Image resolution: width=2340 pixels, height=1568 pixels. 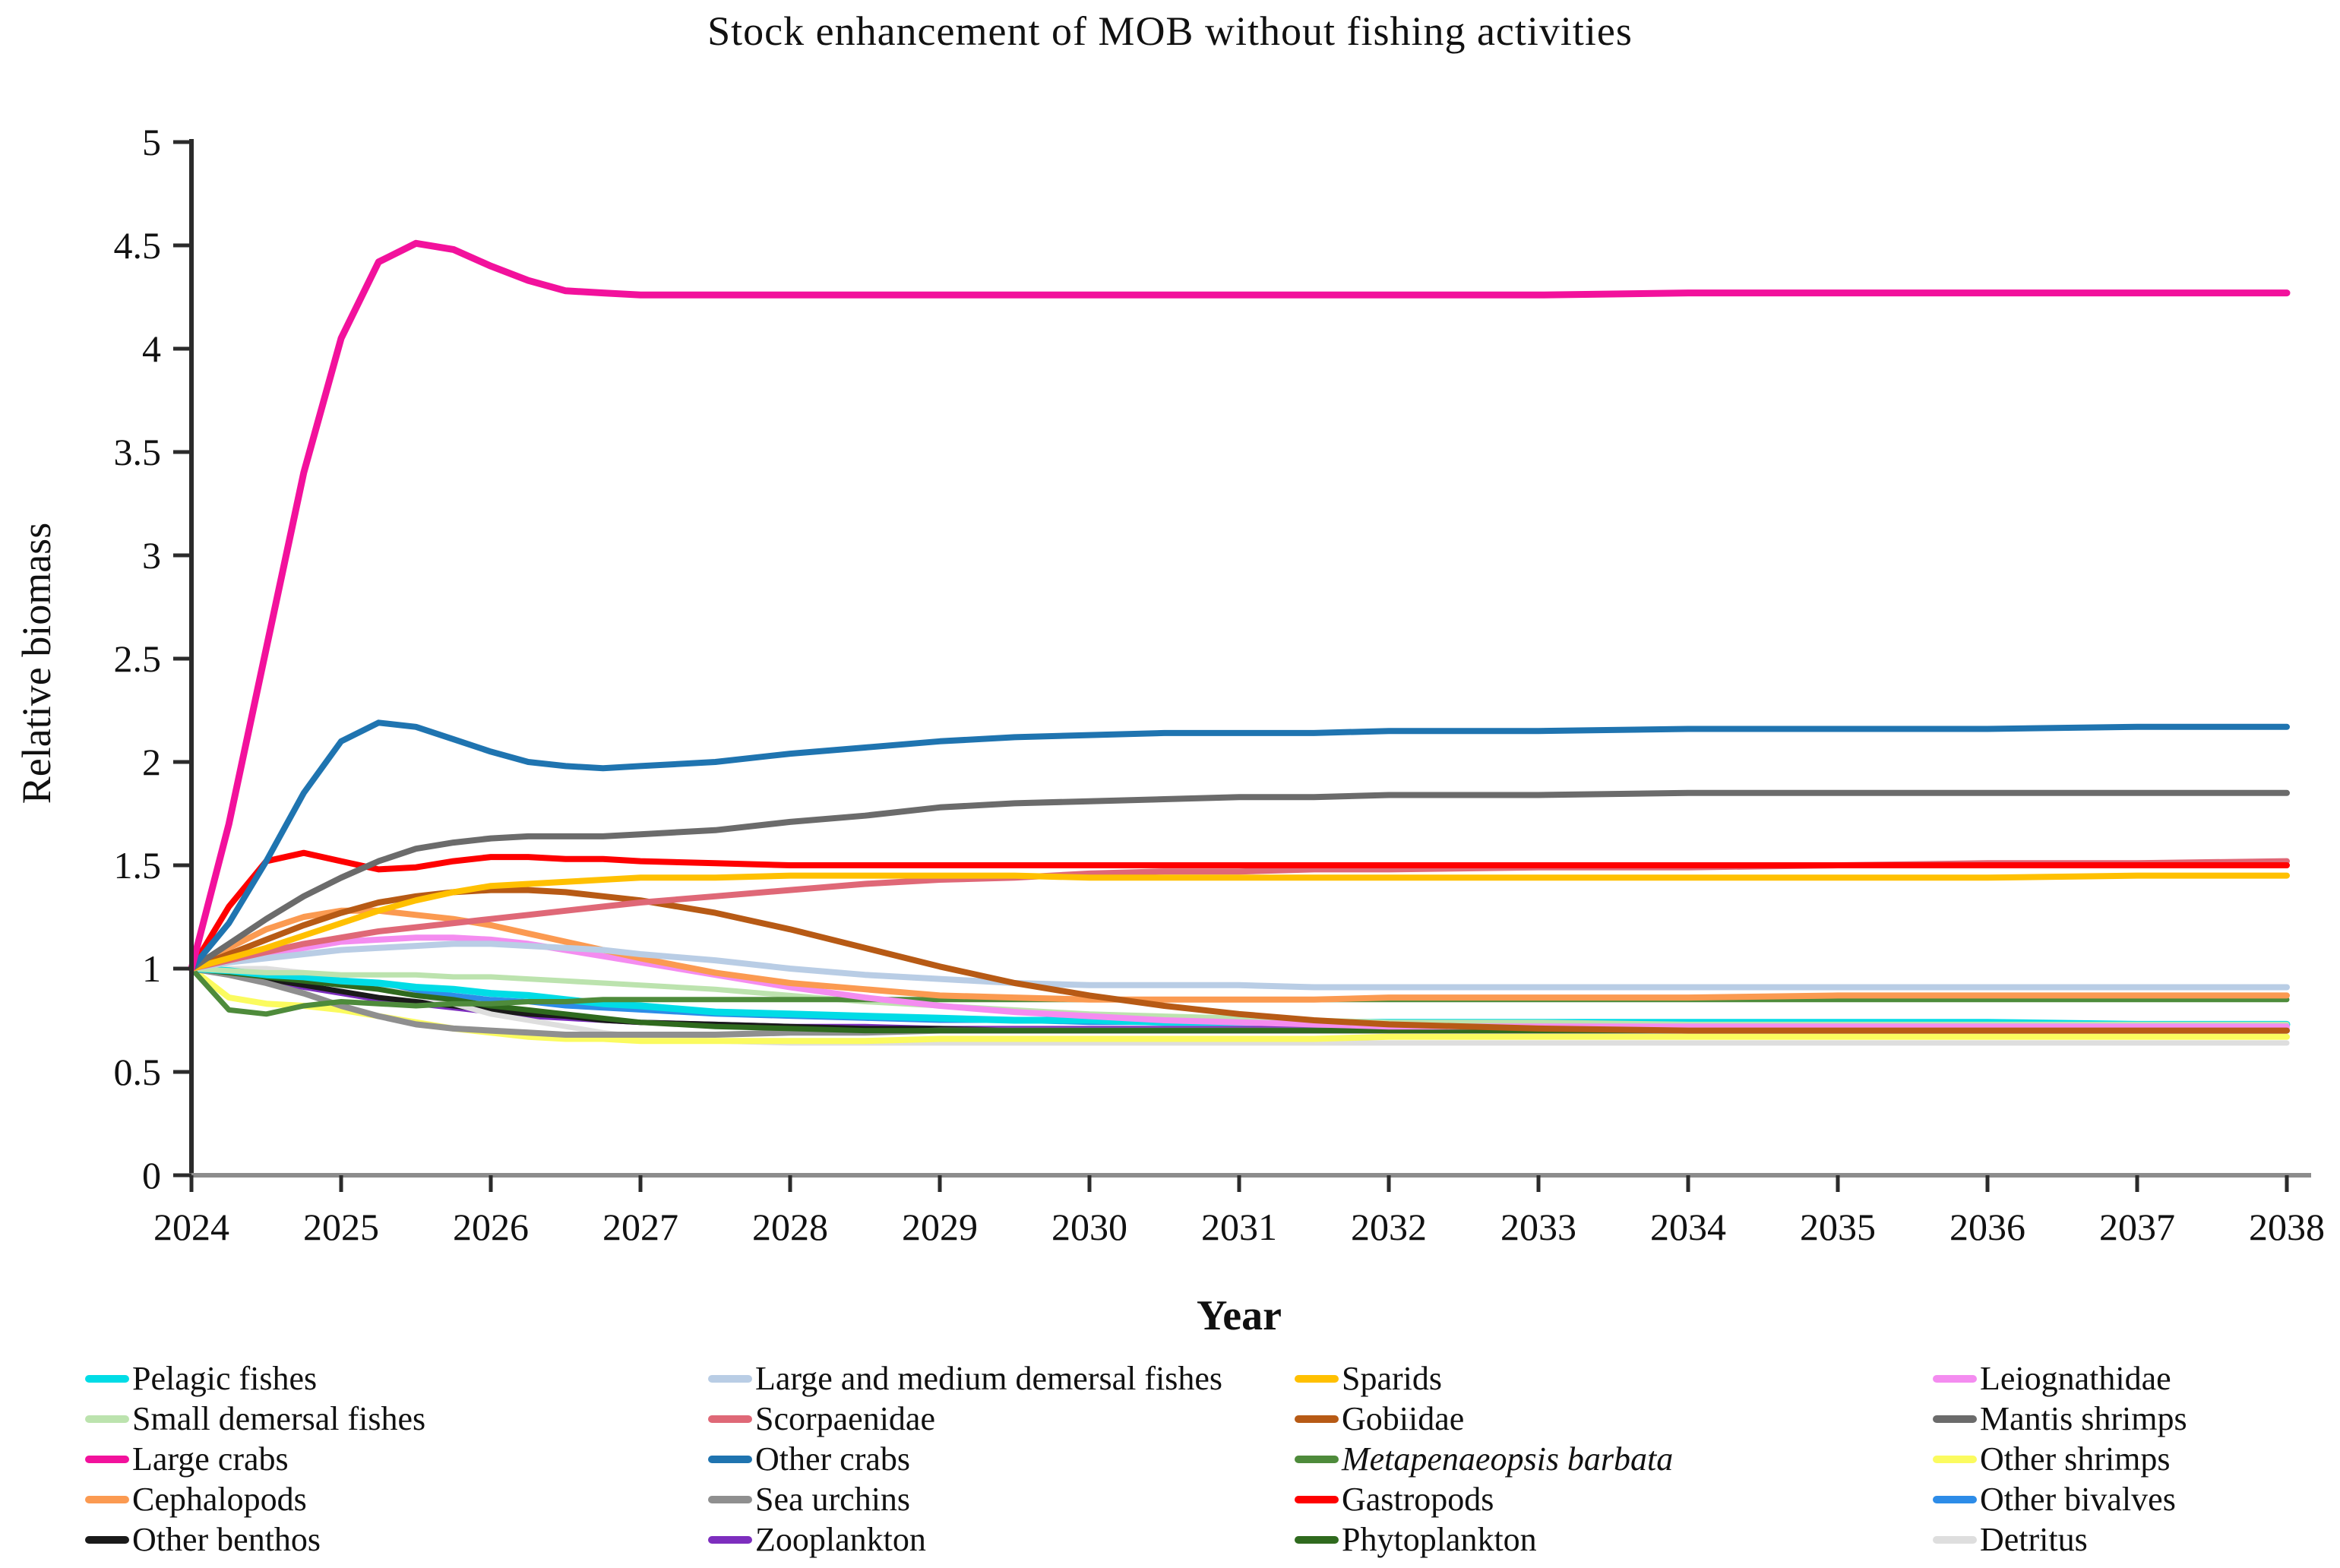 What do you see at coordinates (138, 452) in the screenshot?
I see `y-tick-label: 3.5` at bounding box center [138, 452].